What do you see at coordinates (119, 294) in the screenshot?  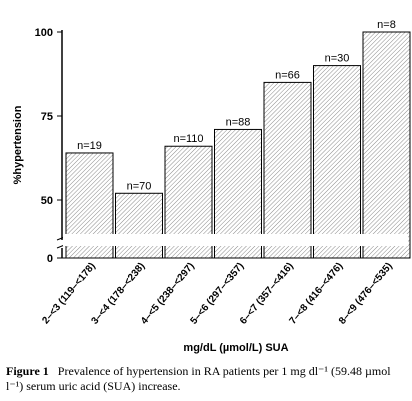 I see `x-tick-label-2: 3–<4 (178–<238)` at bounding box center [119, 294].